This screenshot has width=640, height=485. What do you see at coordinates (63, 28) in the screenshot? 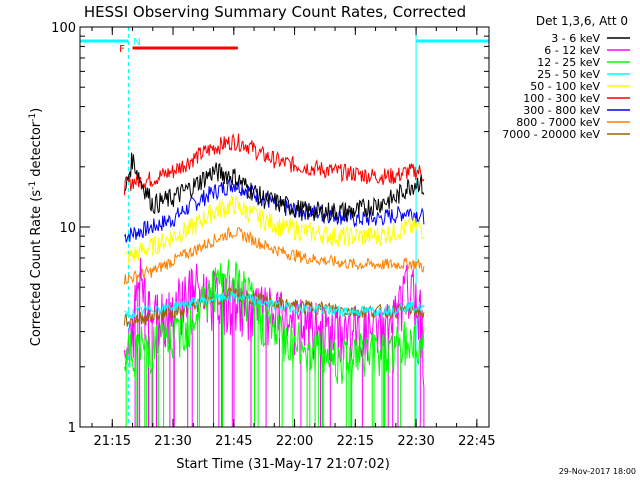
I see `y-tick-label: 100` at bounding box center [63, 28].